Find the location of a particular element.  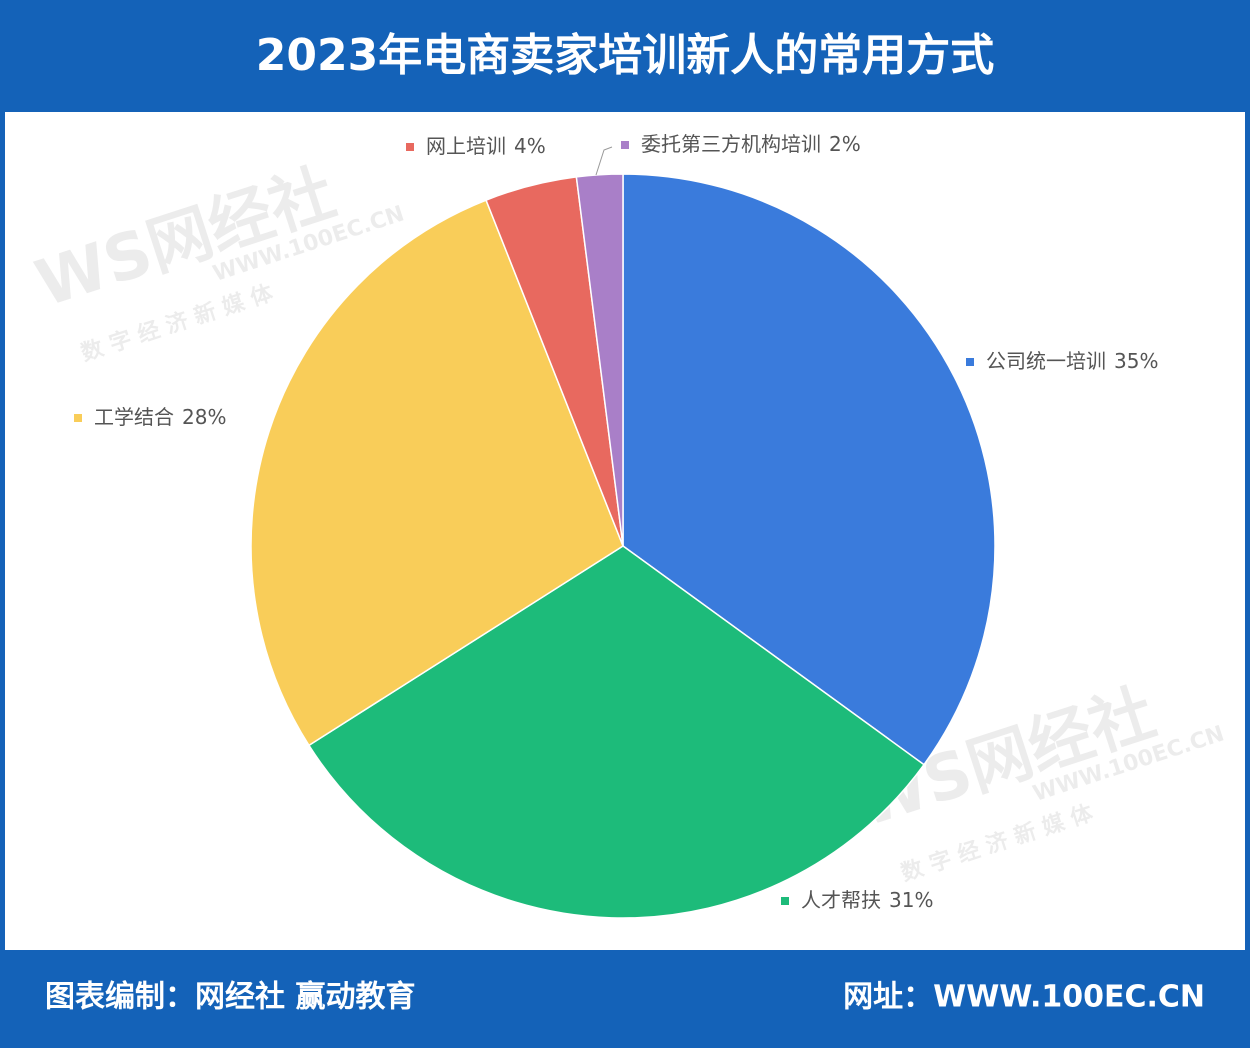

footer-left: 图表编制：网经社 赢动教育 is located at coordinates (230, 997).